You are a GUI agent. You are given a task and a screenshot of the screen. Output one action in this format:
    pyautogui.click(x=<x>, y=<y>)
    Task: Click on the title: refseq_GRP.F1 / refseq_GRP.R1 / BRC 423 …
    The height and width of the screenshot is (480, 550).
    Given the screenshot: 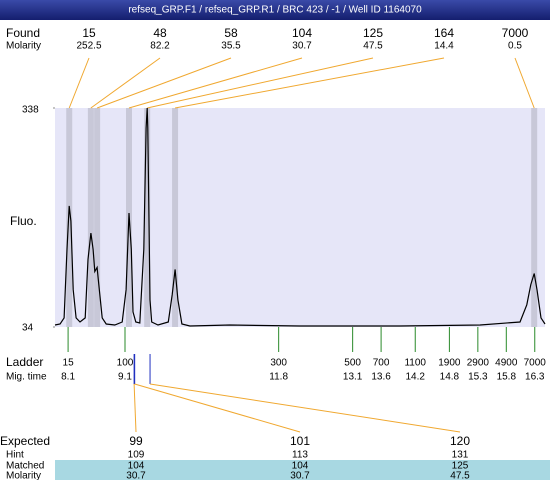 What is the action you would take?
    pyautogui.click(x=275, y=10)
    